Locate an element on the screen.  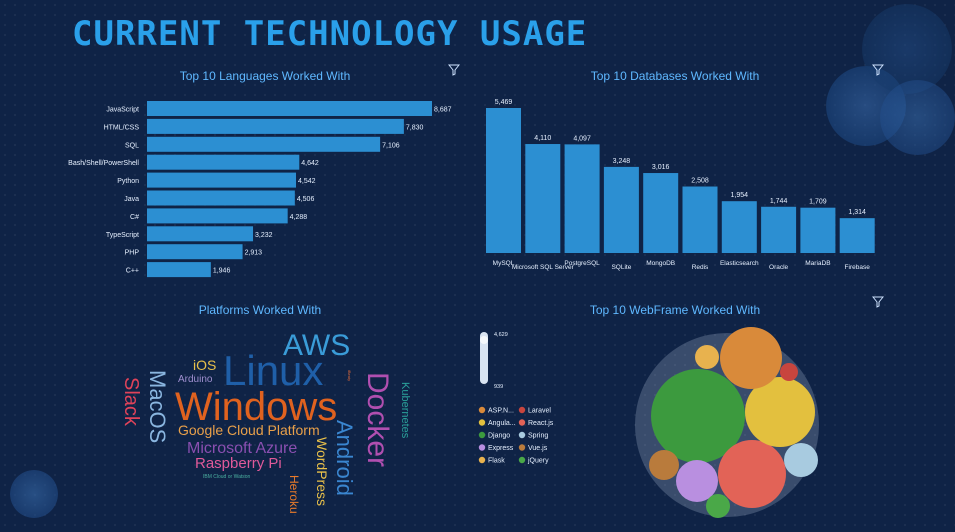
data-label: 1,709 is located at coordinates (818, 202).